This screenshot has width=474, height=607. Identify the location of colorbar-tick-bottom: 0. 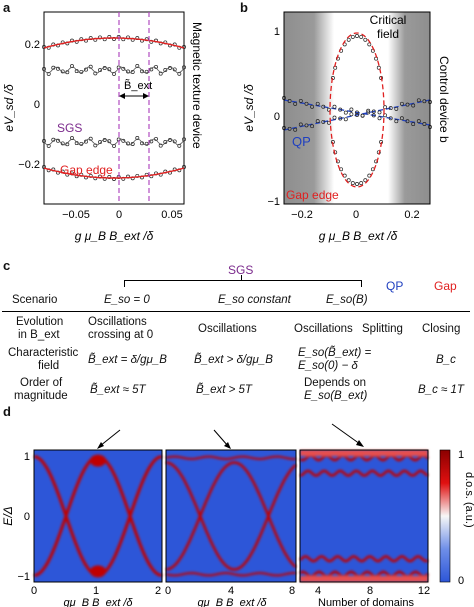
(461, 581).